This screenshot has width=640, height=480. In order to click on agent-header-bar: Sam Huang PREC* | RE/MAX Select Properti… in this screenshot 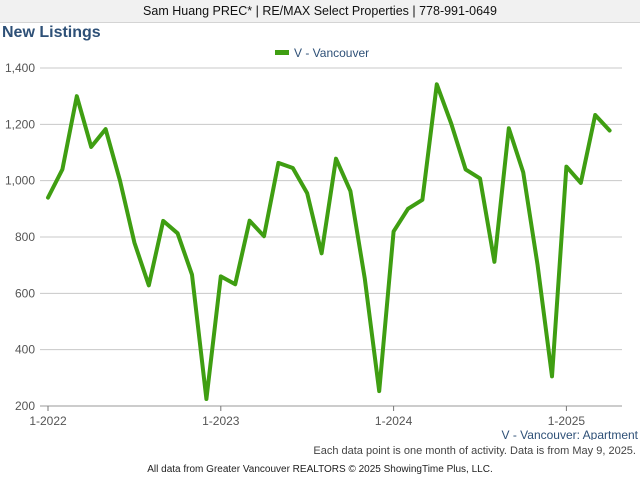, I will do `click(320, 11)`.